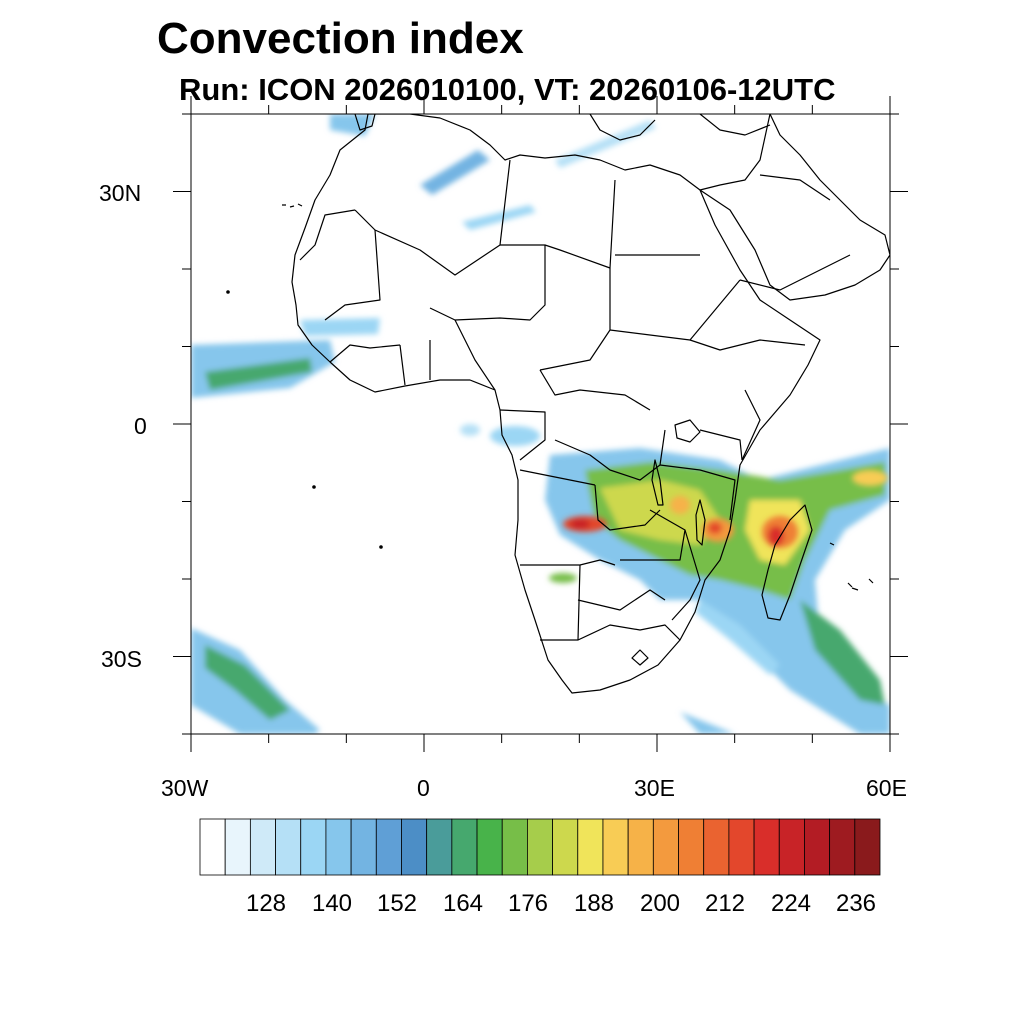  I want to click on field-core-madagascar-north-center, so click(776, 536).